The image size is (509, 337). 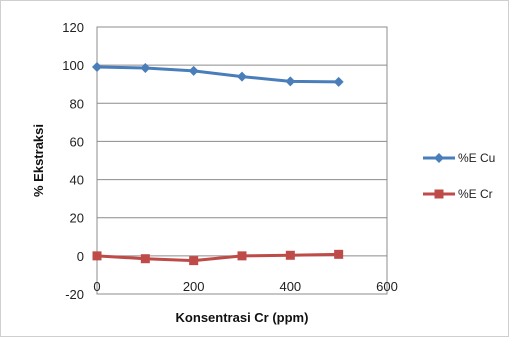 I want to click on legend: %E Cu %E Cr, so click(x=459, y=176).